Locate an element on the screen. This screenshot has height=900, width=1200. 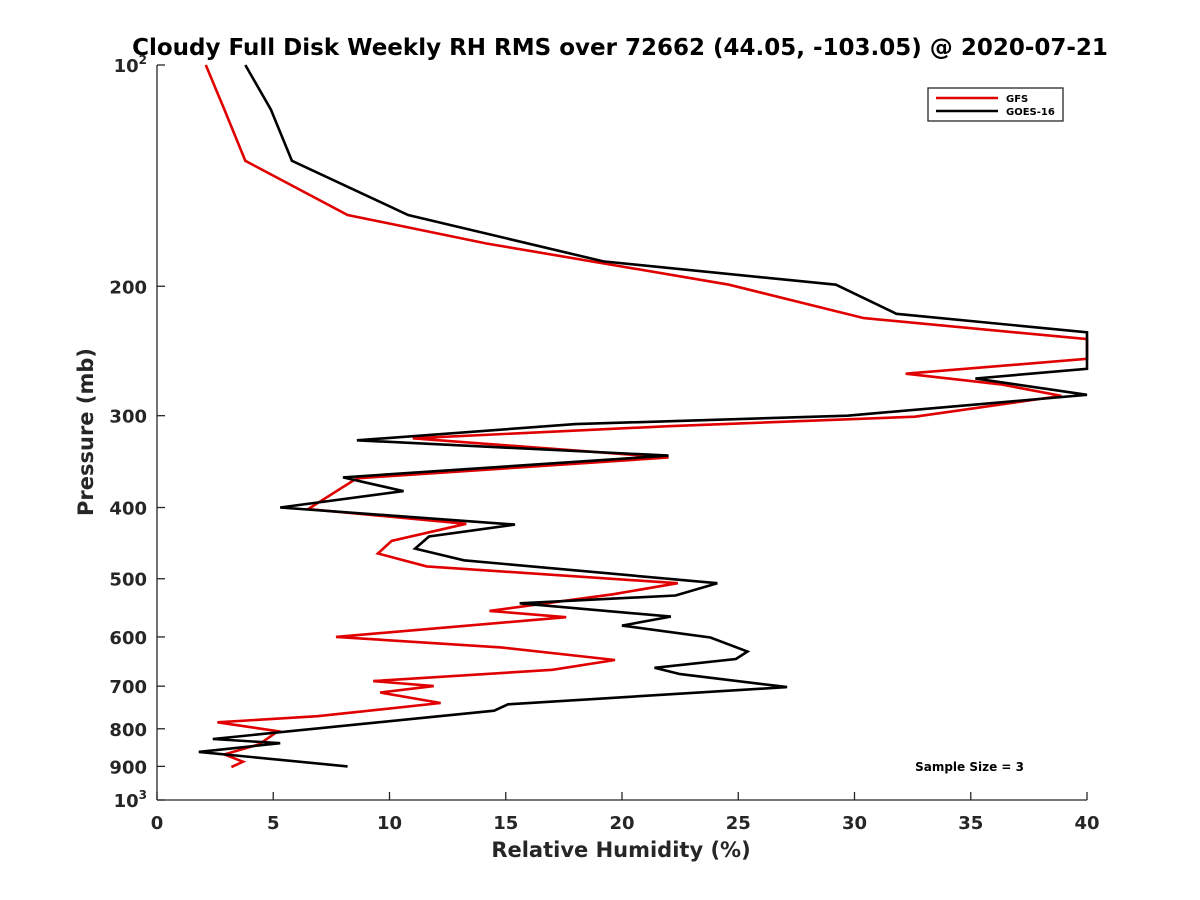
x-tick-label: 15 is located at coordinates (505, 823).